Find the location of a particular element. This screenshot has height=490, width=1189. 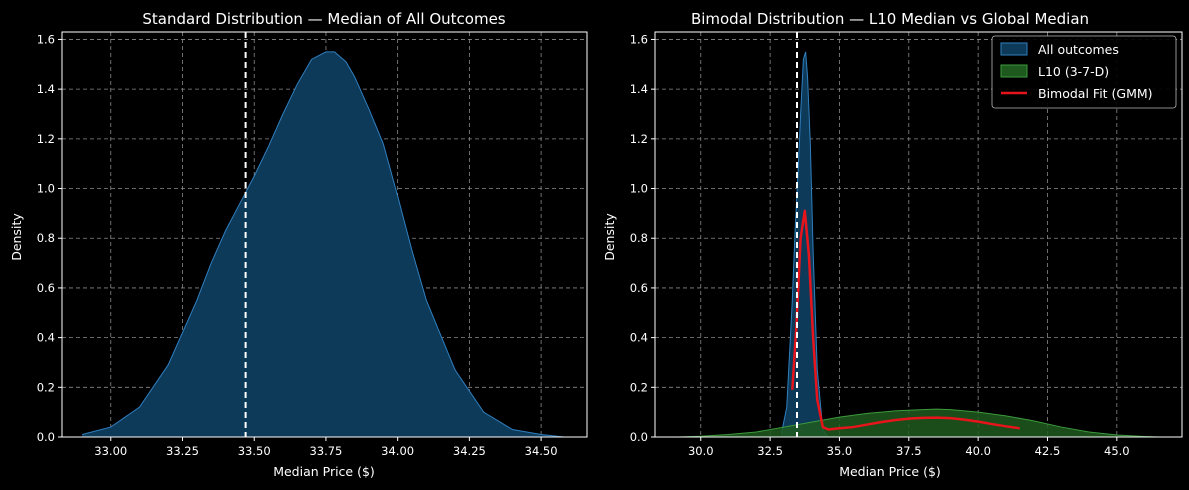

left-chart-x-tick-label: 34.25 is located at coordinates (469, 451).